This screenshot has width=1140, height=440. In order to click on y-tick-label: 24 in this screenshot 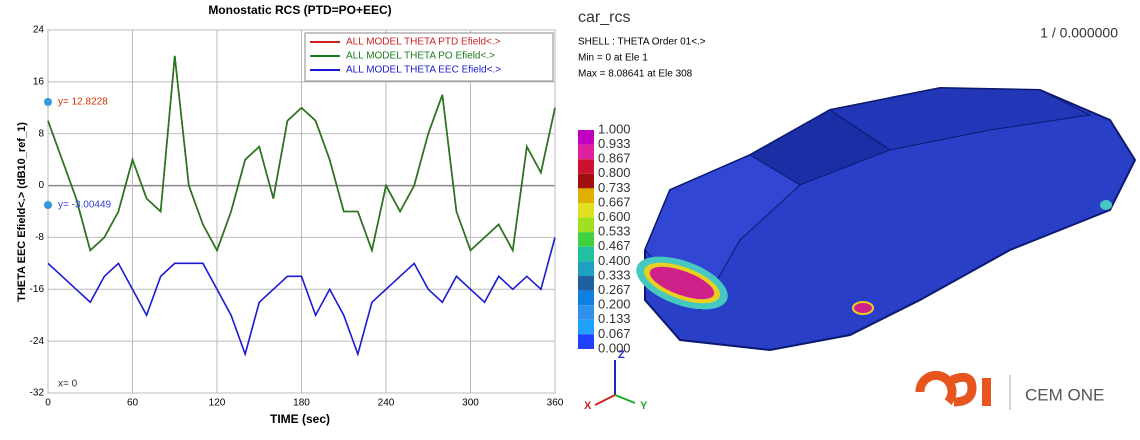, I will do `click(39, 30)`.